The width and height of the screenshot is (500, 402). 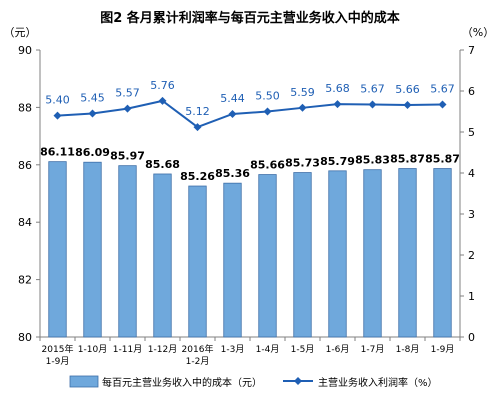 I want to click on right-tick-label: 4, so click(x=471, y=173).